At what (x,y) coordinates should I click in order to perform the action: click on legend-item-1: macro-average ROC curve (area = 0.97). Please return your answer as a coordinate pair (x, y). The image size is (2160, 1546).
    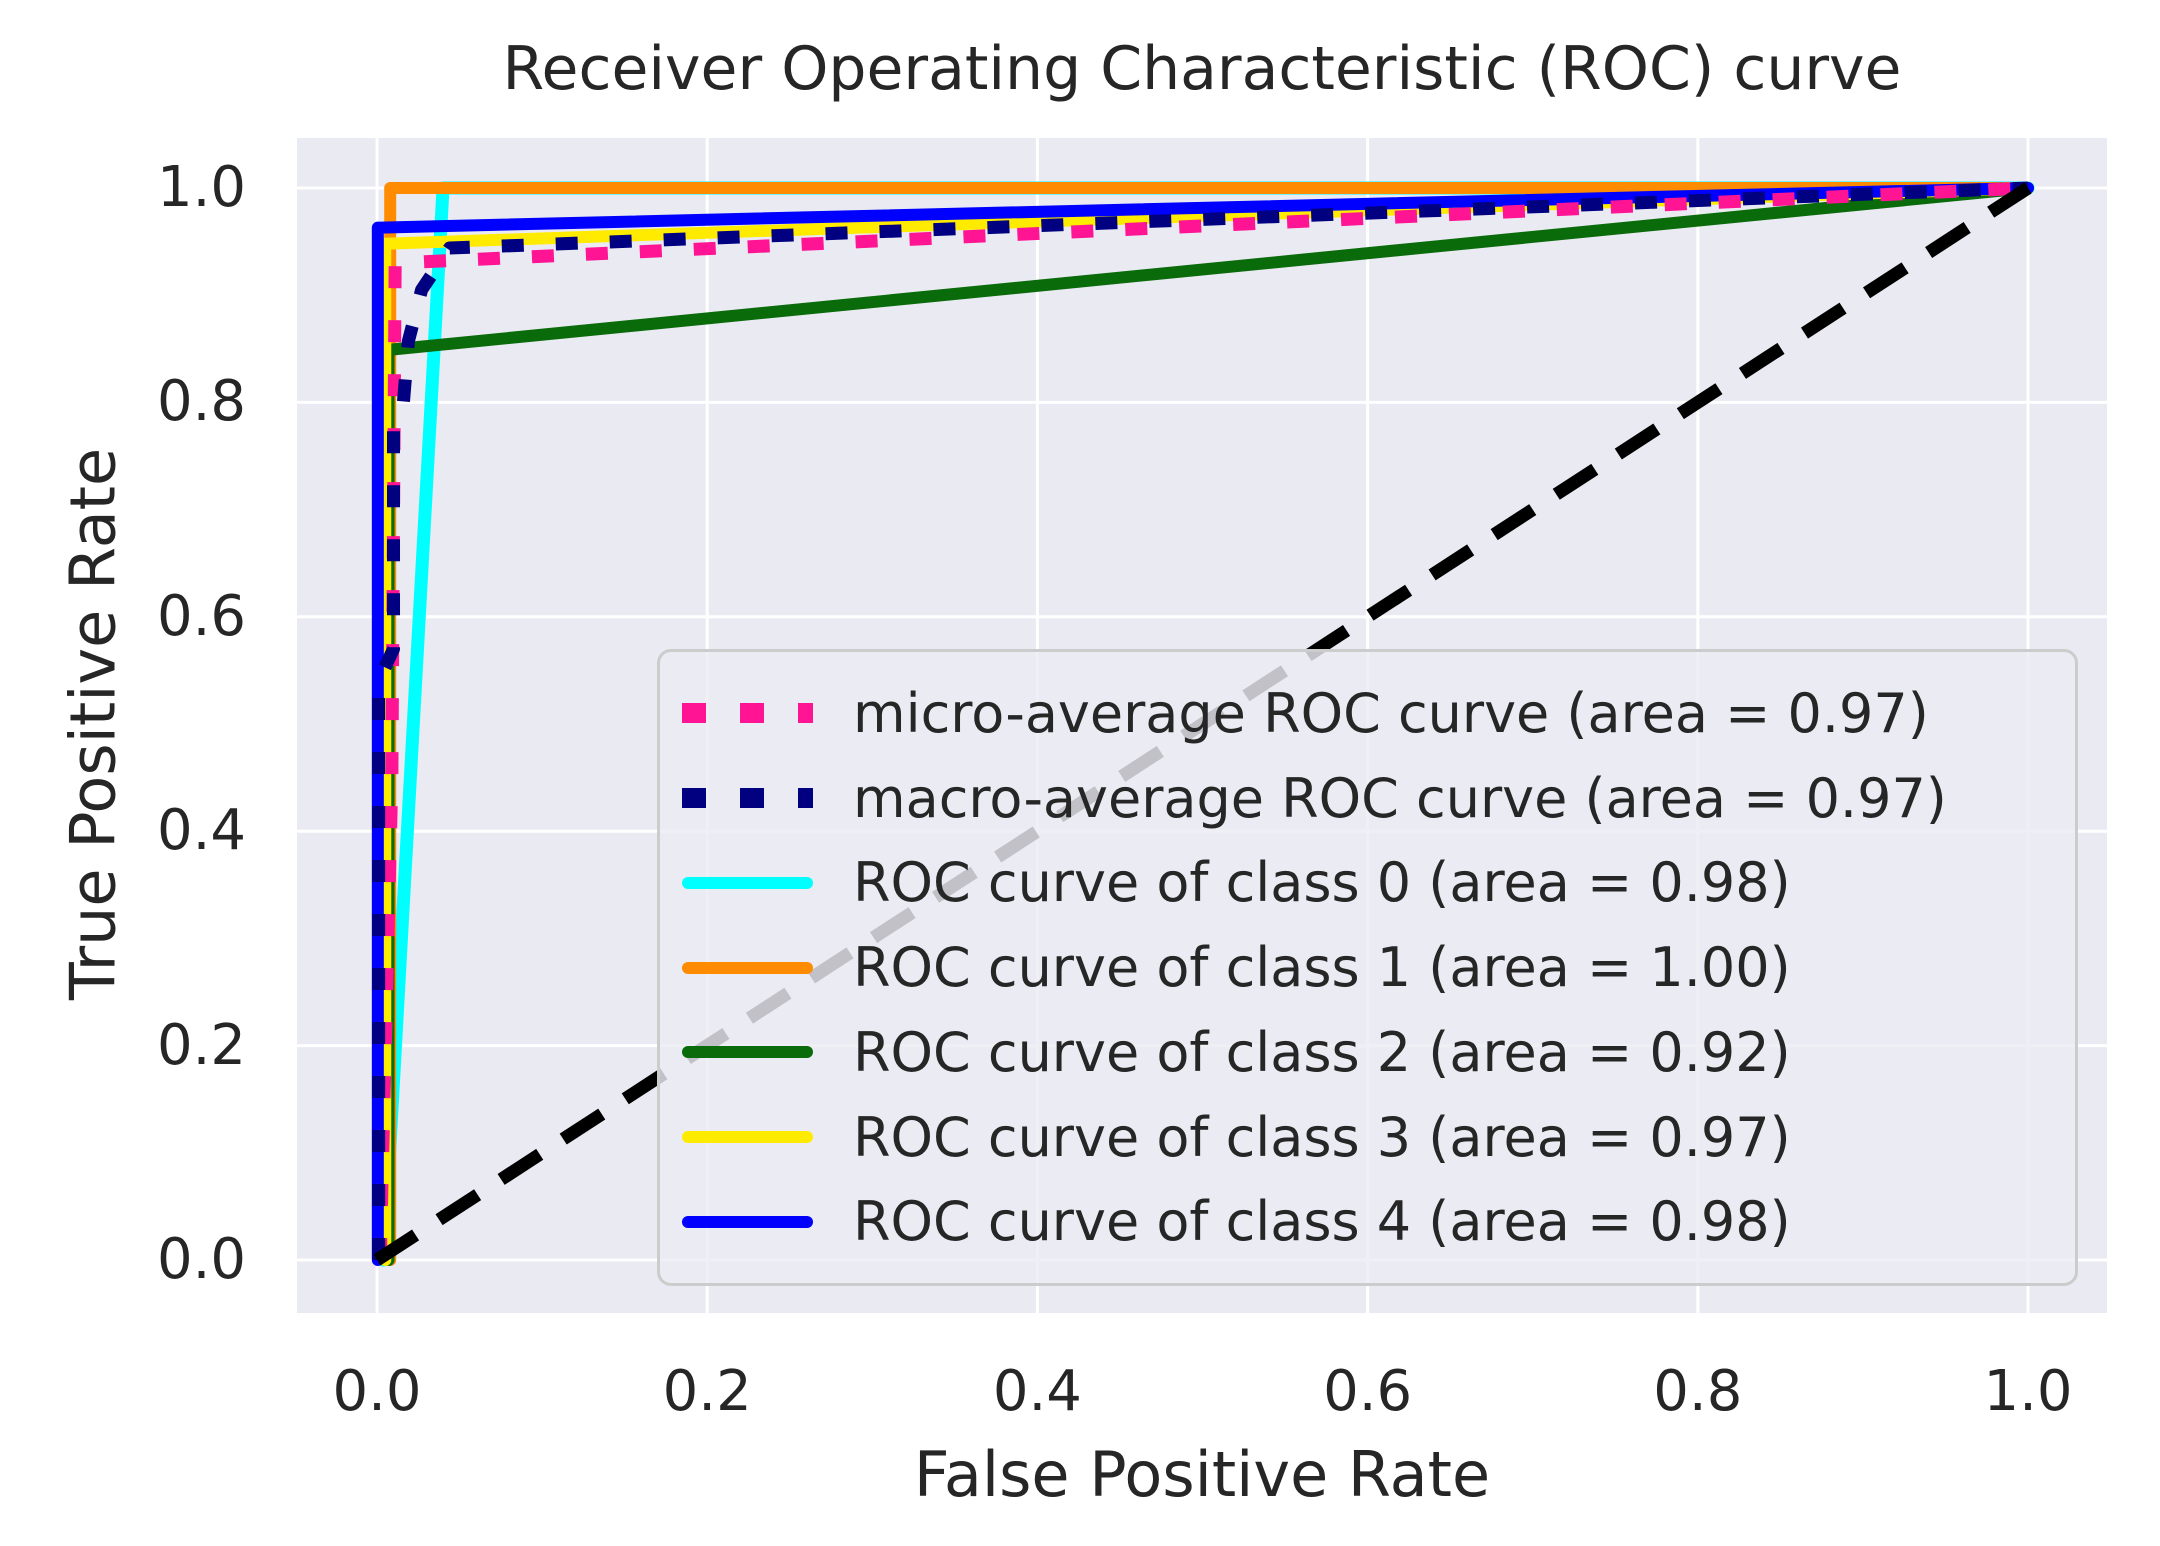
    Looking at the image, I should click on (1373, 798).